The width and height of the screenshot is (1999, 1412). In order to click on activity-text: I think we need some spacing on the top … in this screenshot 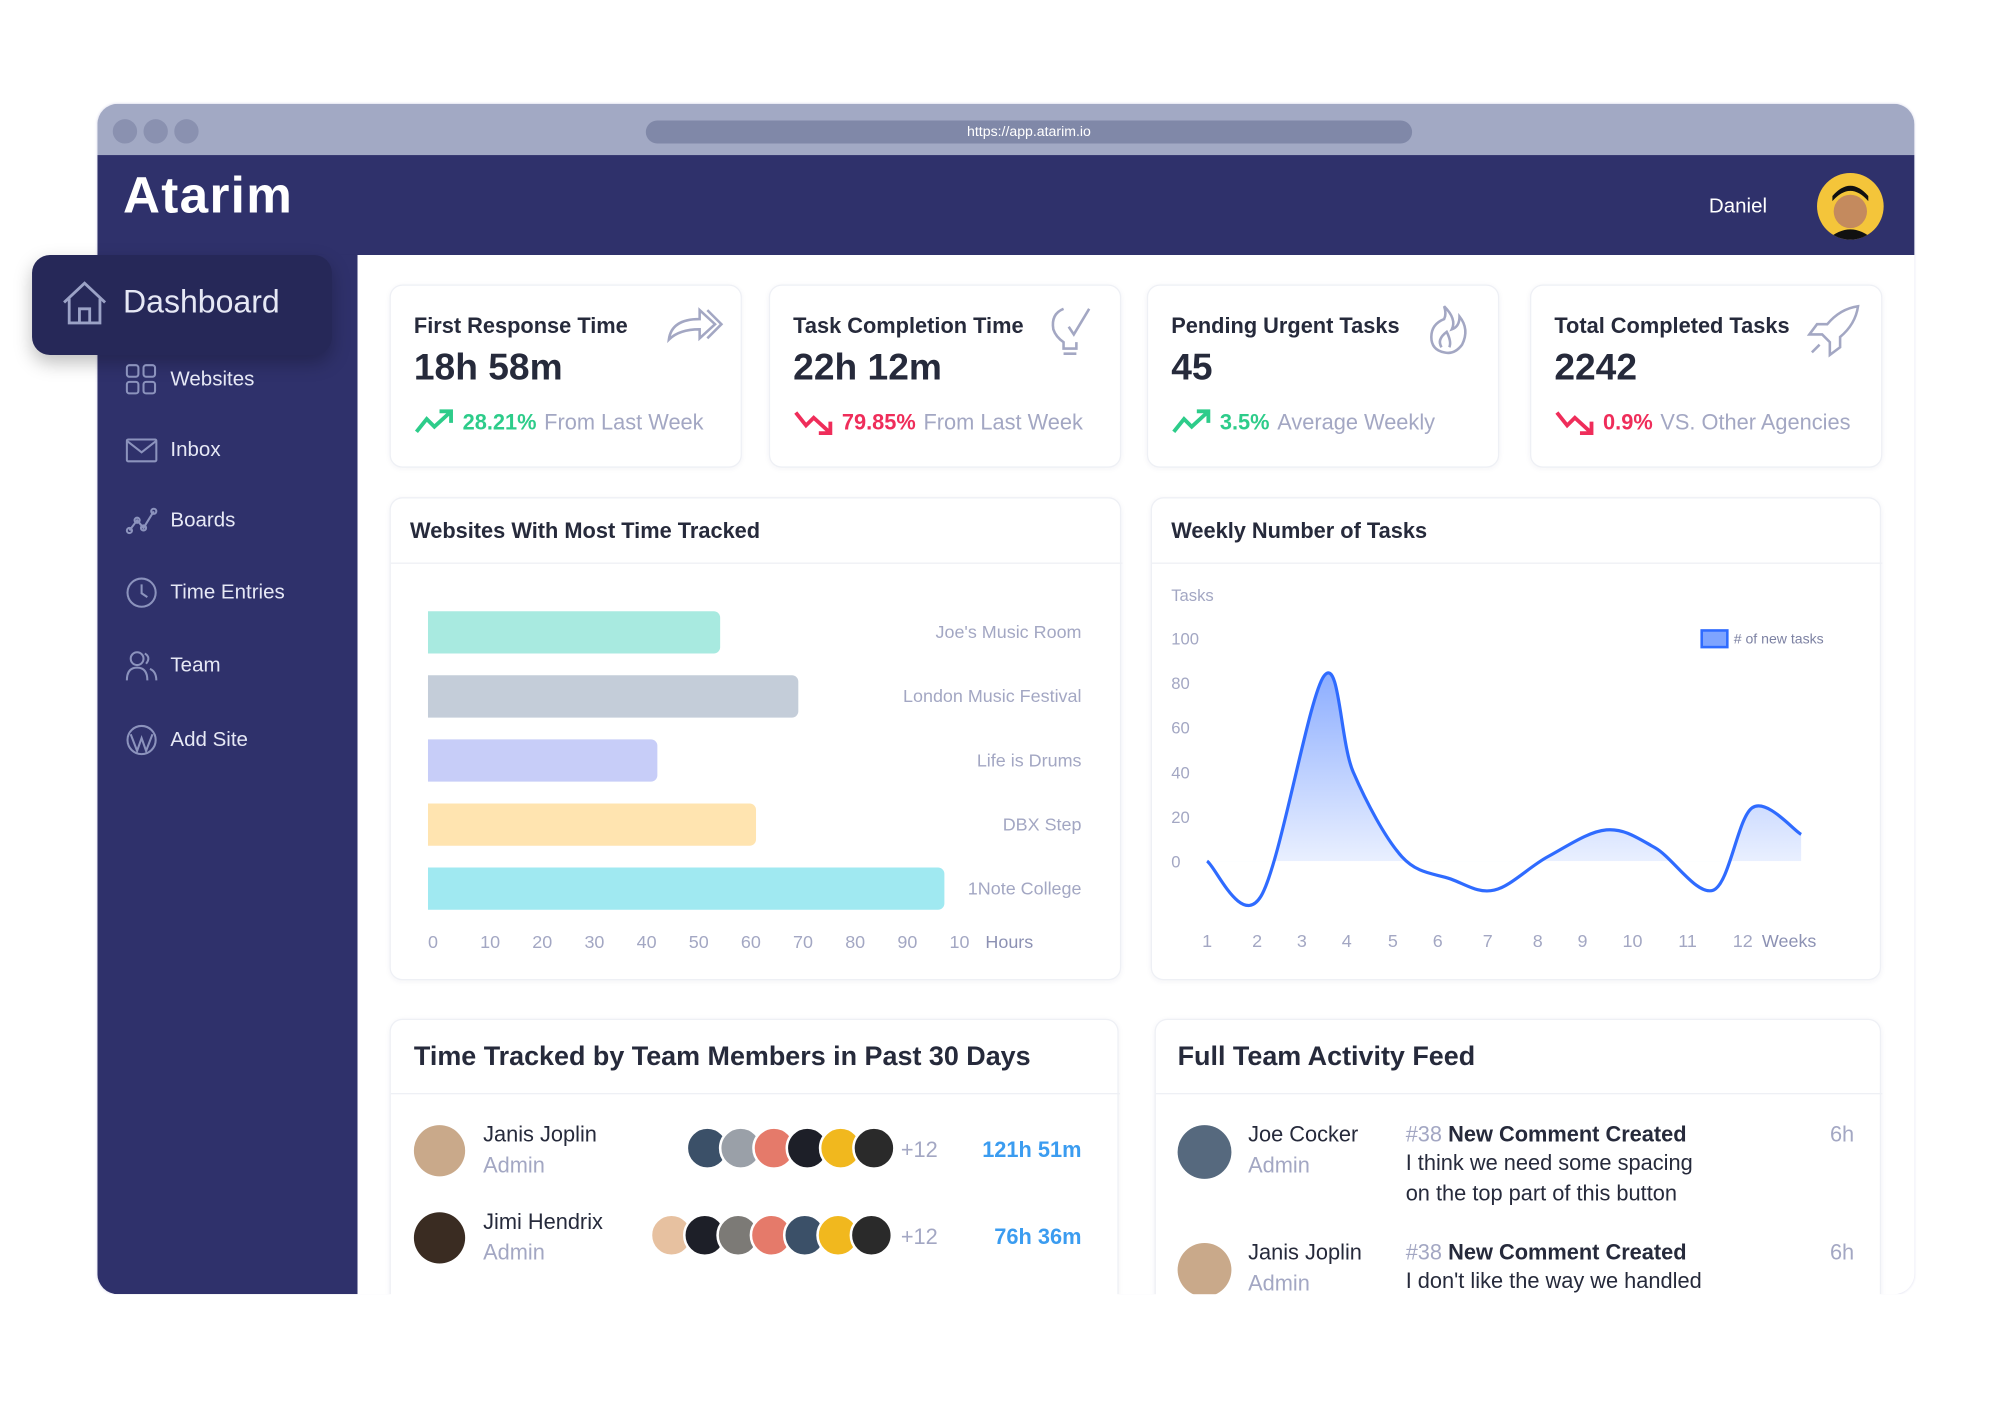, I will do `click(1549, 1178)`.